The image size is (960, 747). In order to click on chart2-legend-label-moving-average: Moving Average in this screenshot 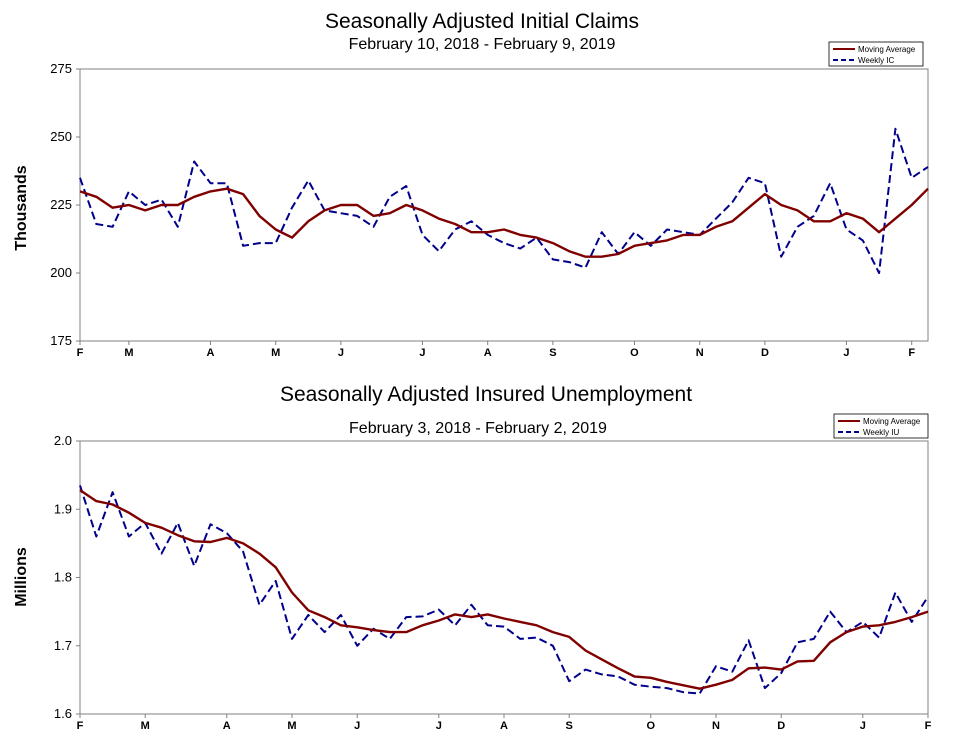, I will do `click(892, 421)`.